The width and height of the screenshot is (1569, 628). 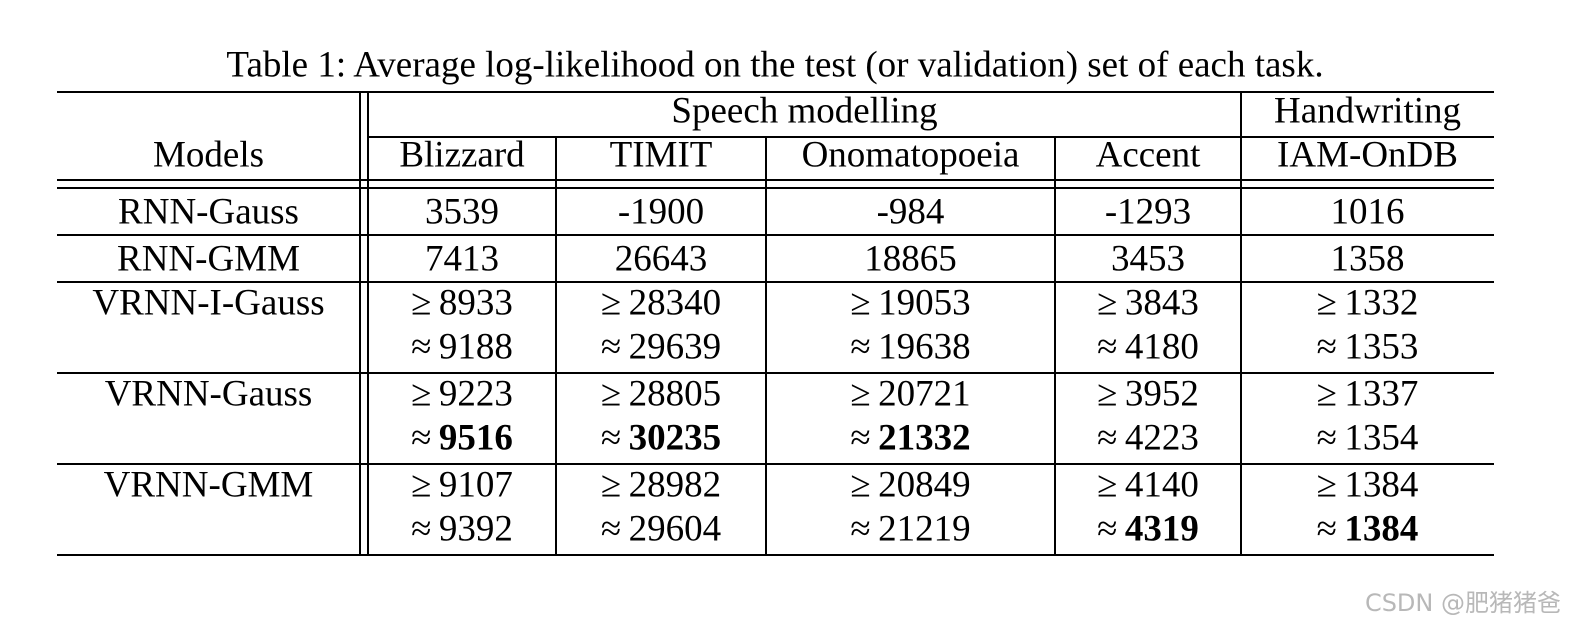 What do you see at coordinates (910, 394) in the screenshot?
I see `cell: ≥ 20721` at bounding box center [910, 394].